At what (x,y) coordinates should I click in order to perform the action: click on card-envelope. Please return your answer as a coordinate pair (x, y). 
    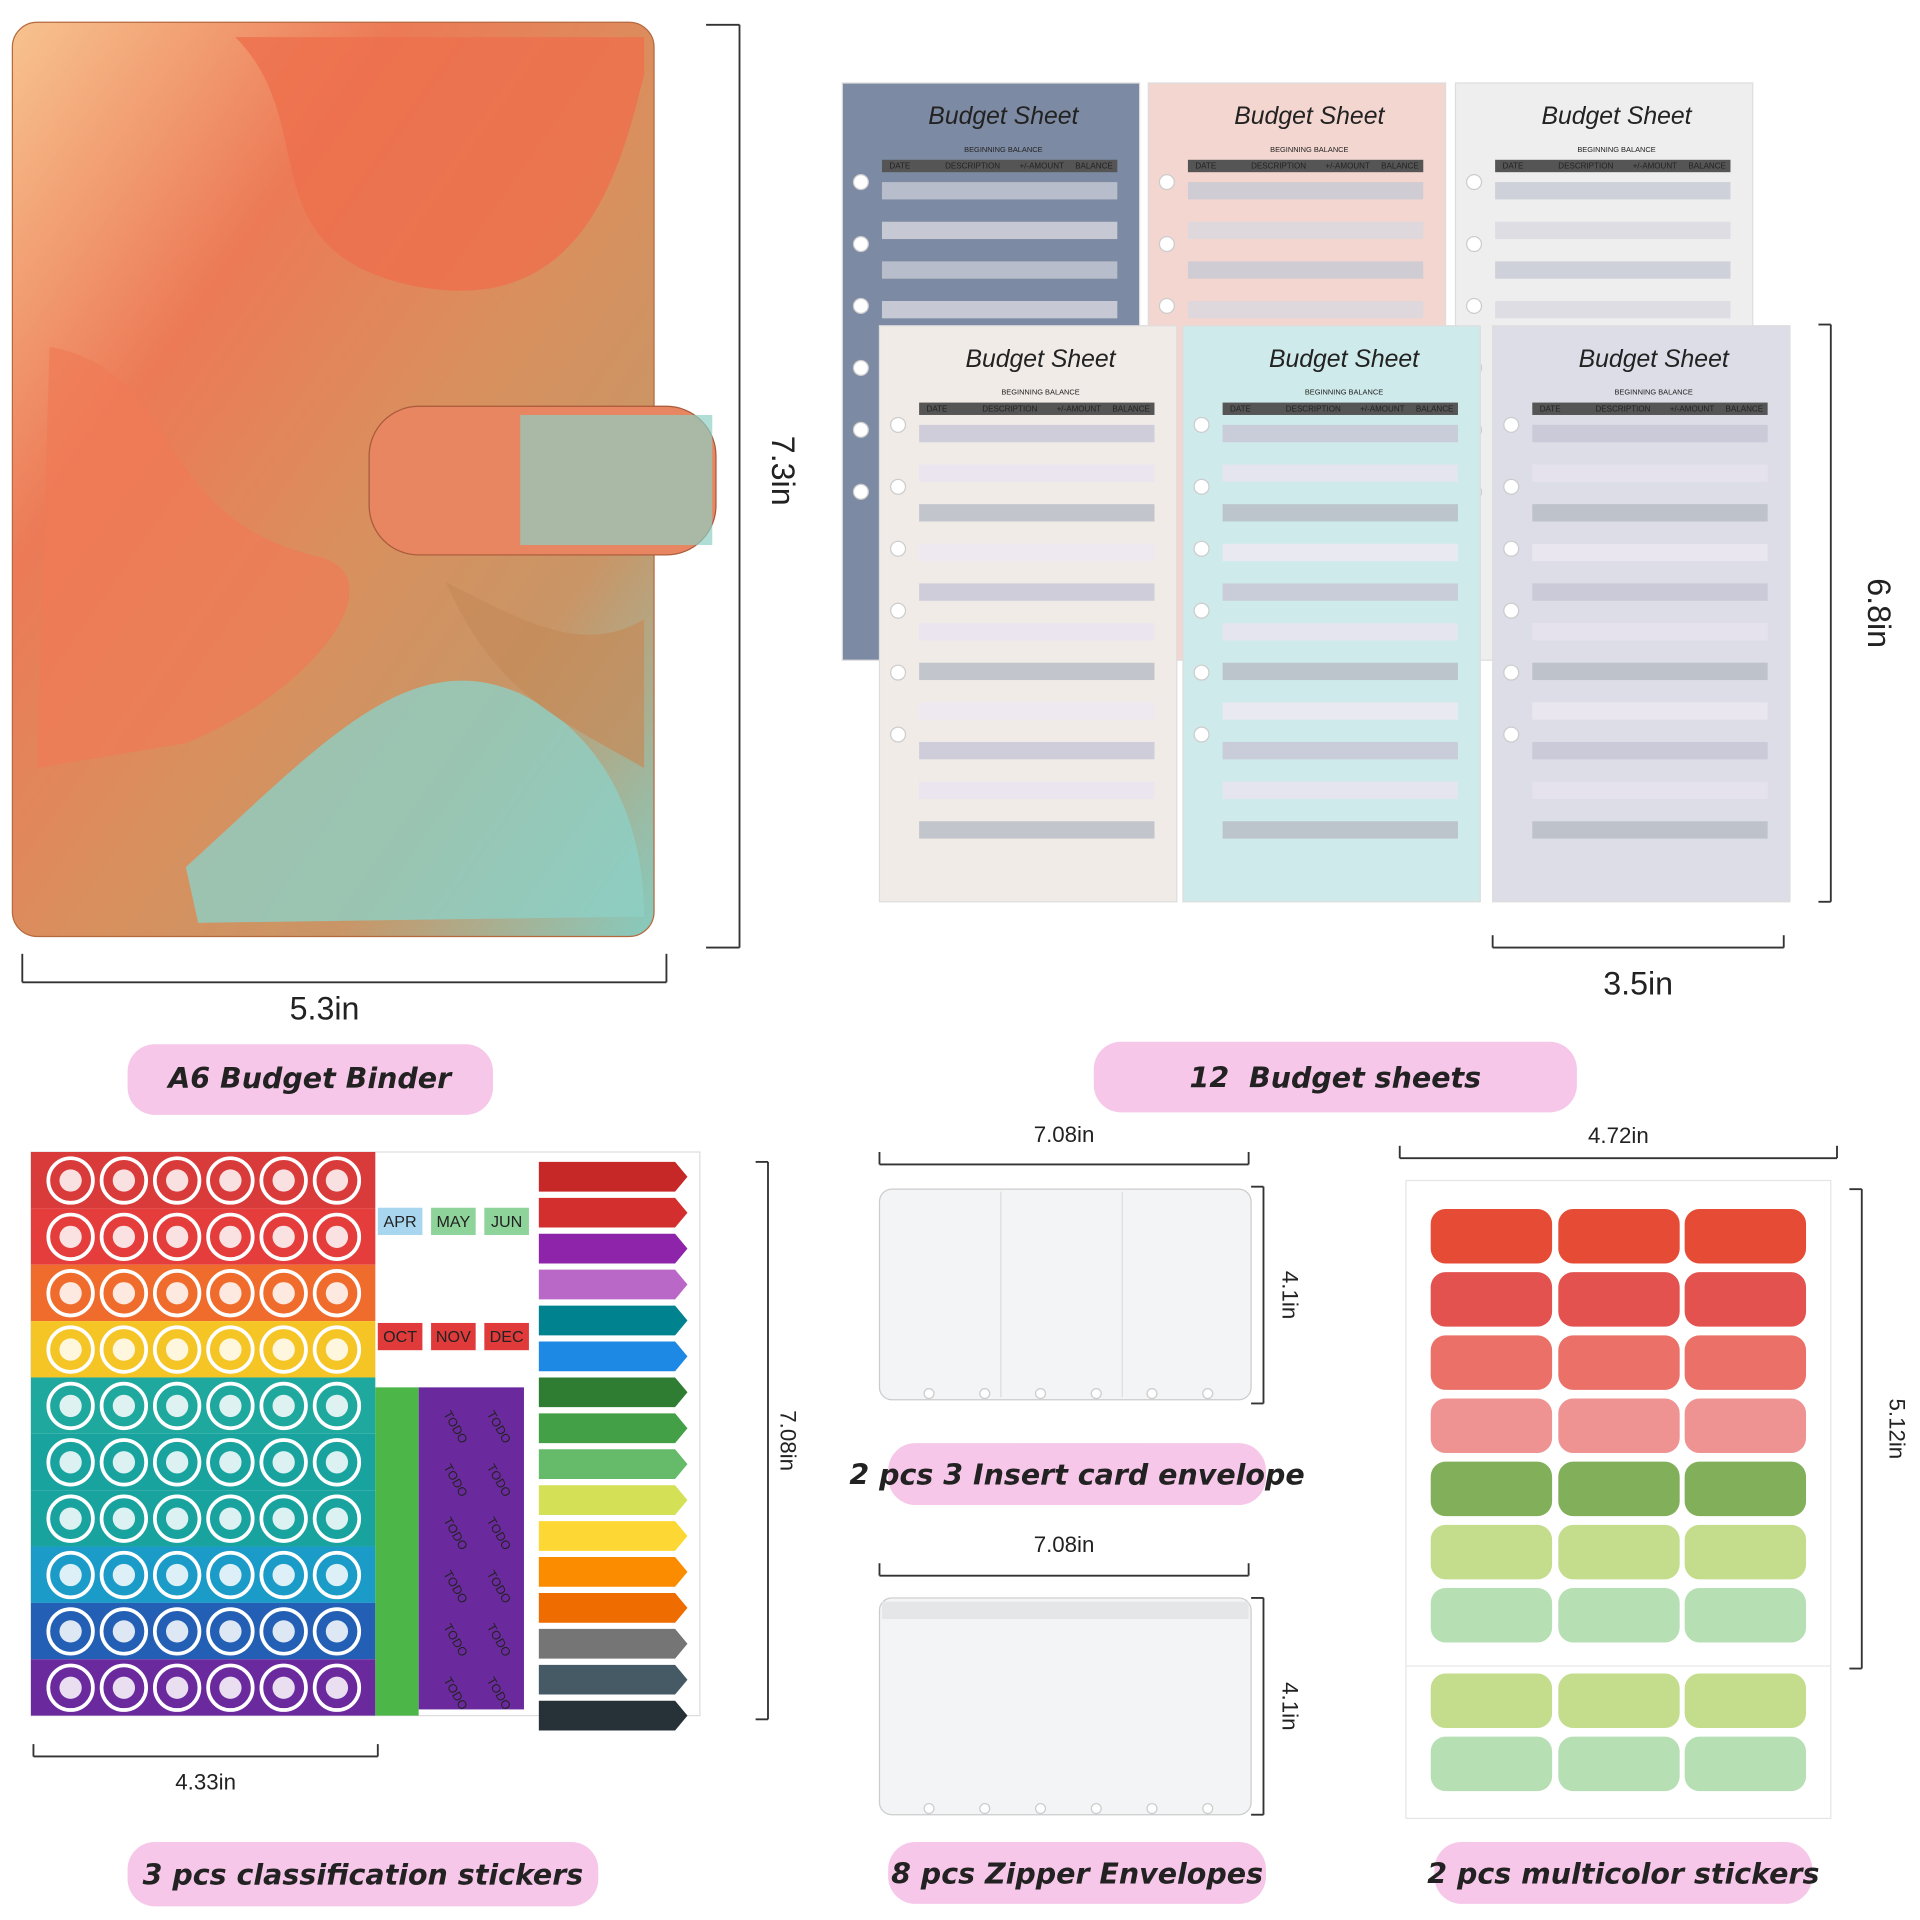
    Looking at the image, I should click on (1065, 1294).